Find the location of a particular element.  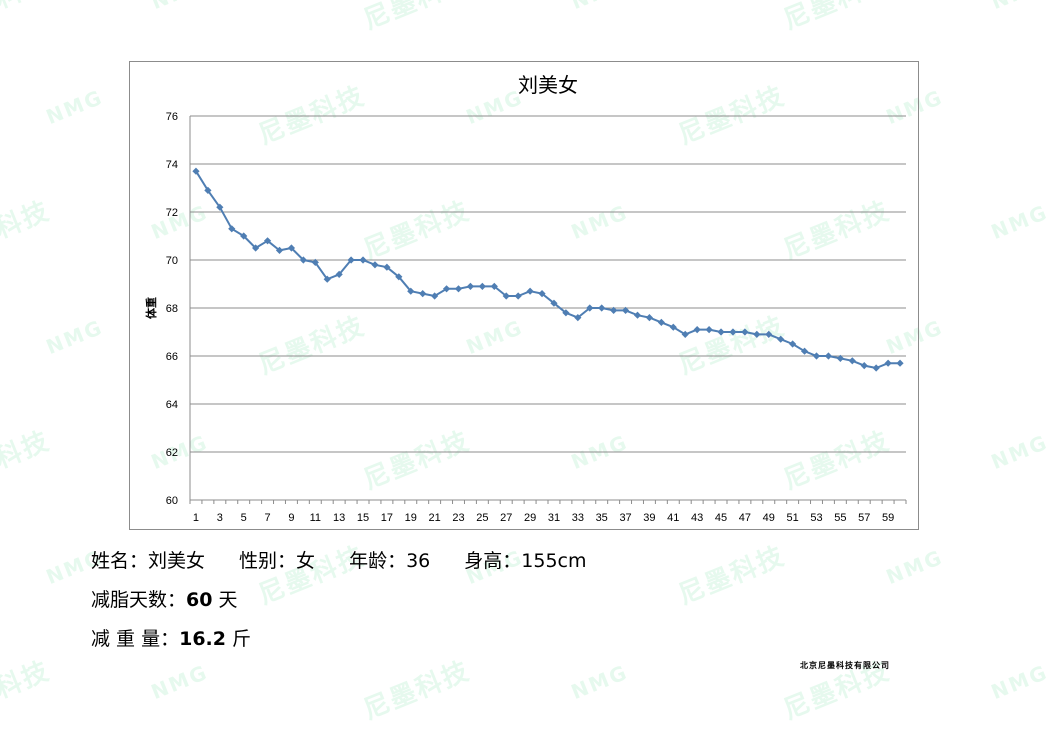

loss-row: 减 重 量：16.2 斤 is located at coordinates (171, 639).